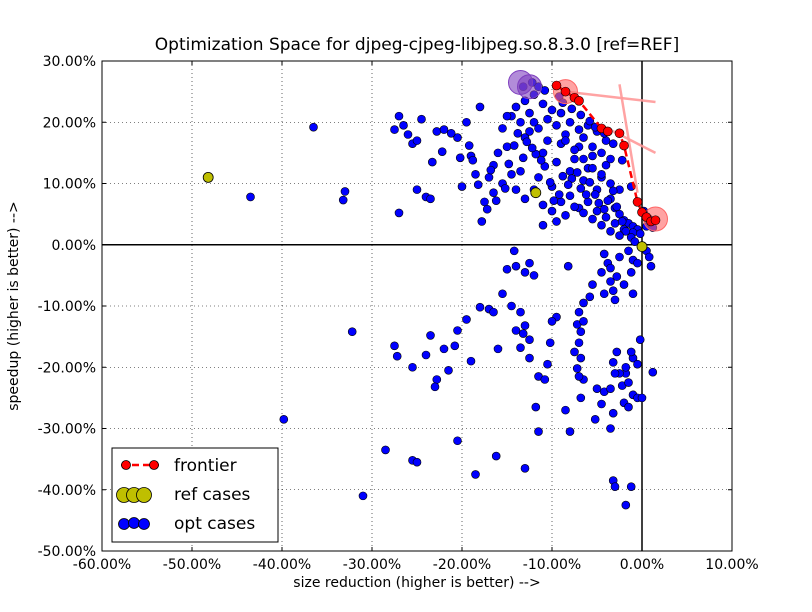  I want to click on legend-item-ref: ref cases, so click(183, 495).